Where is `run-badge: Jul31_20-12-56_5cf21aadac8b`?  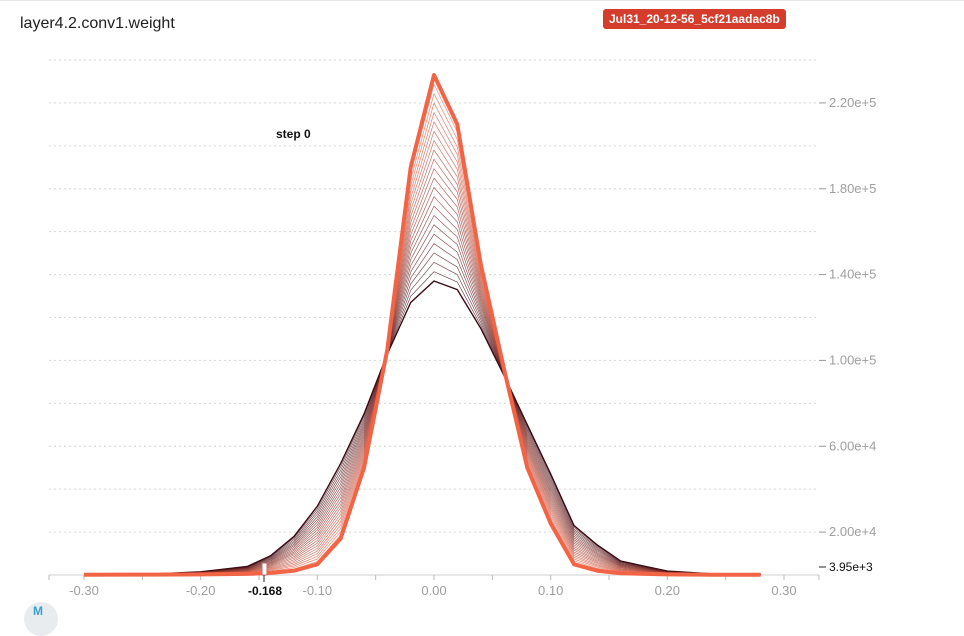 run-badge: Jul31_20-12-56_5cf21aadac8b is located at coordinates (694, 19).